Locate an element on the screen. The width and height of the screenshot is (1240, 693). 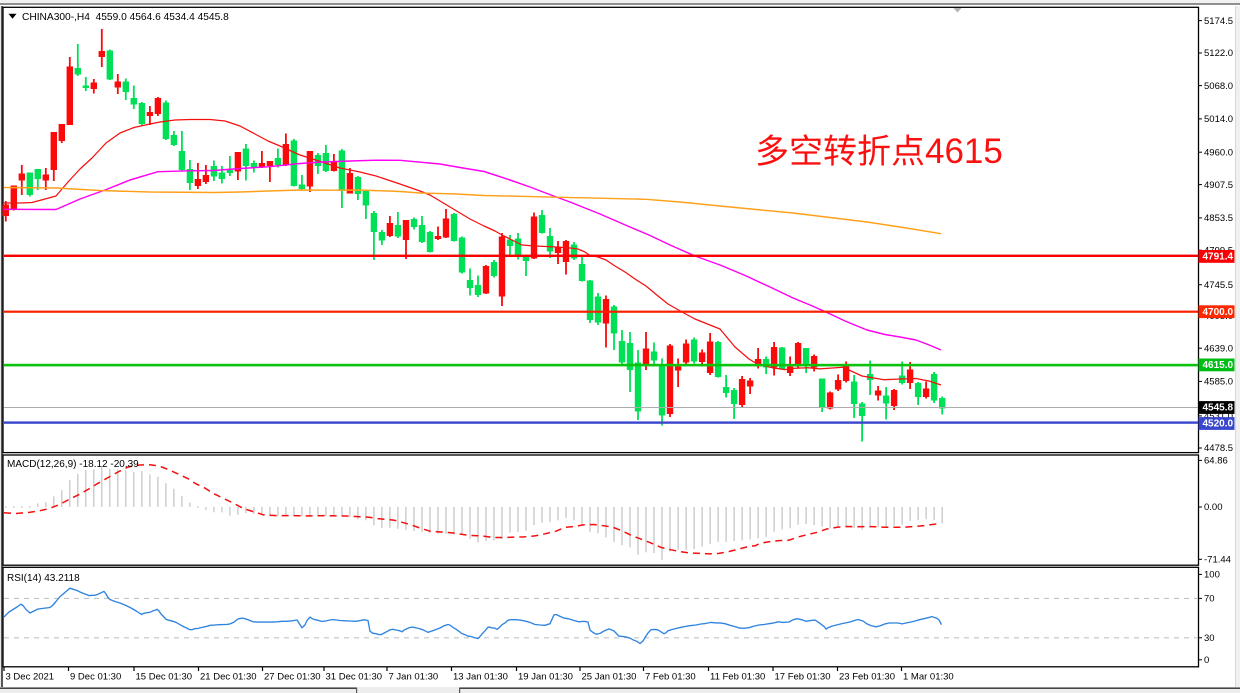
svg-text: 4791.4 is located at coordinates (1218, 257).